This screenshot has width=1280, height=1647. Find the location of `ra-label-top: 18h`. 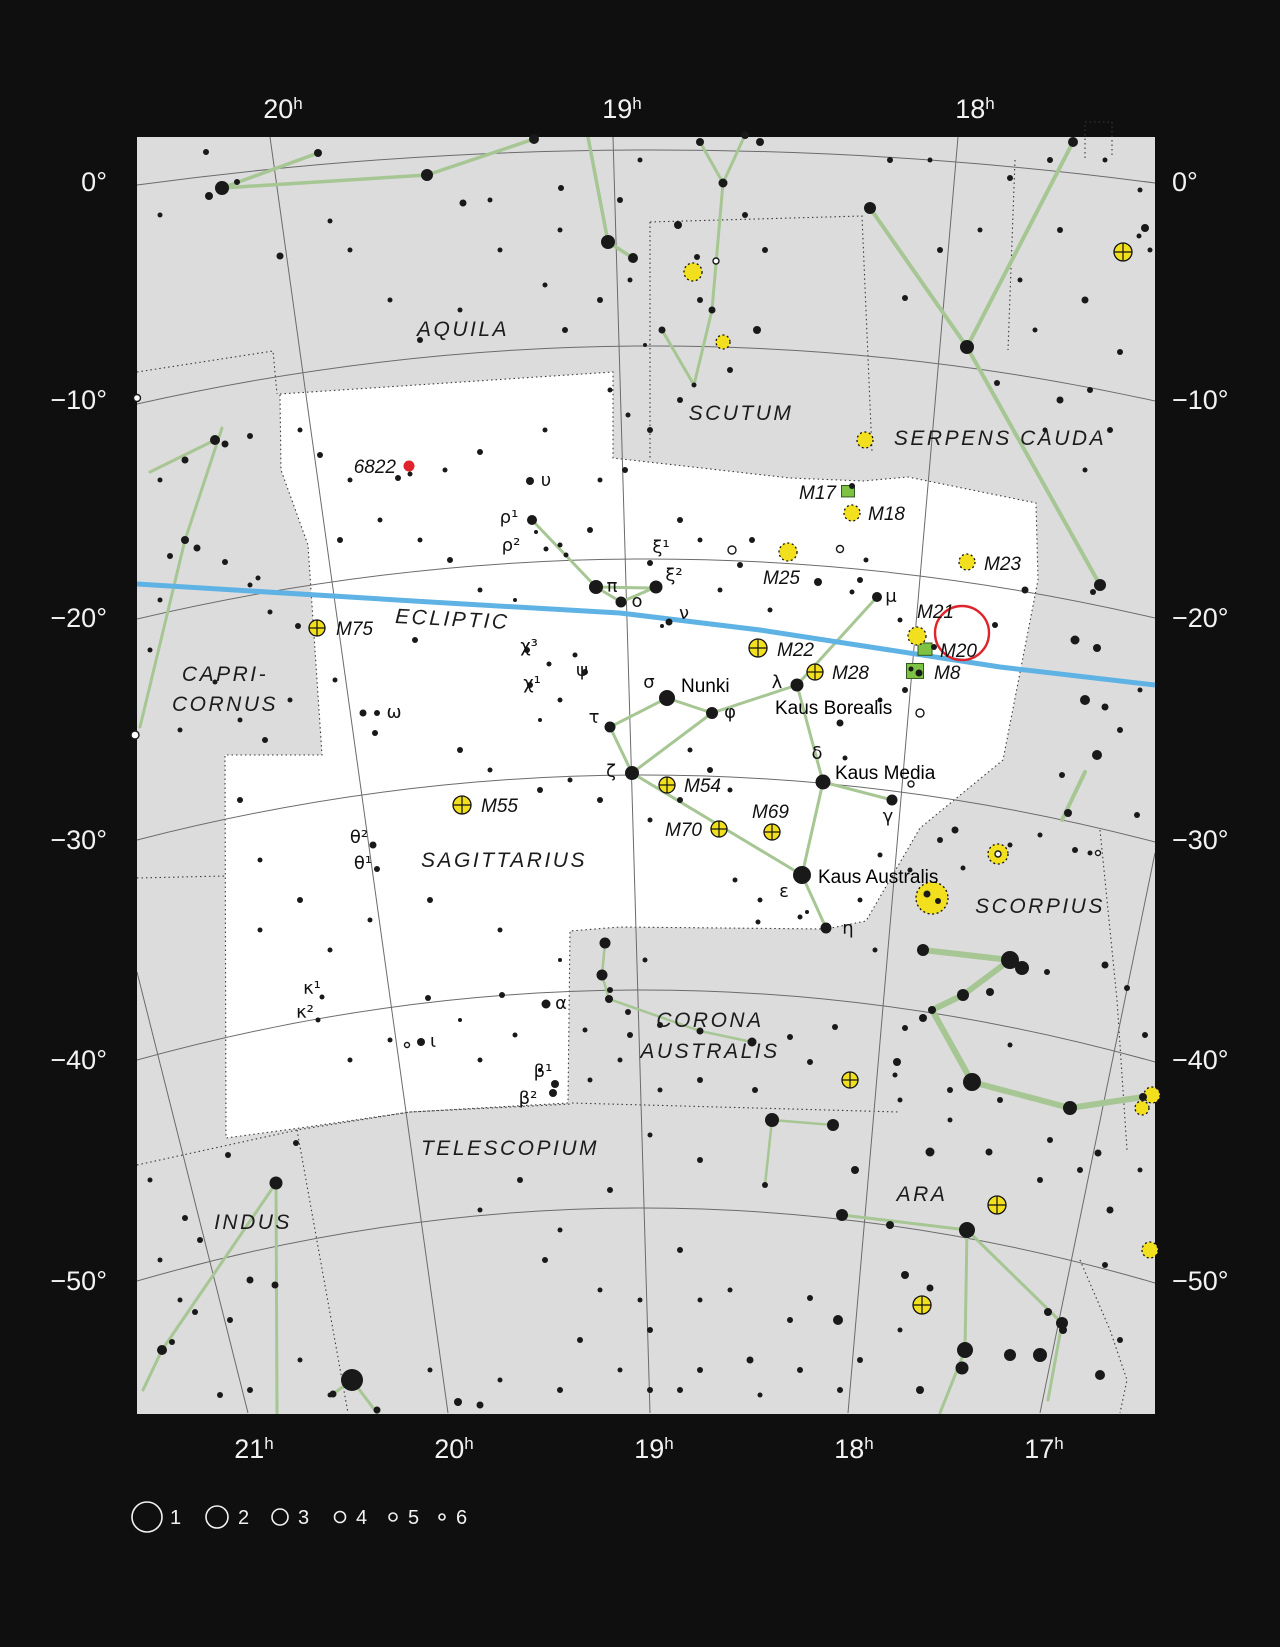

ra-label-top: 18h is located at coordinates (975, 109).